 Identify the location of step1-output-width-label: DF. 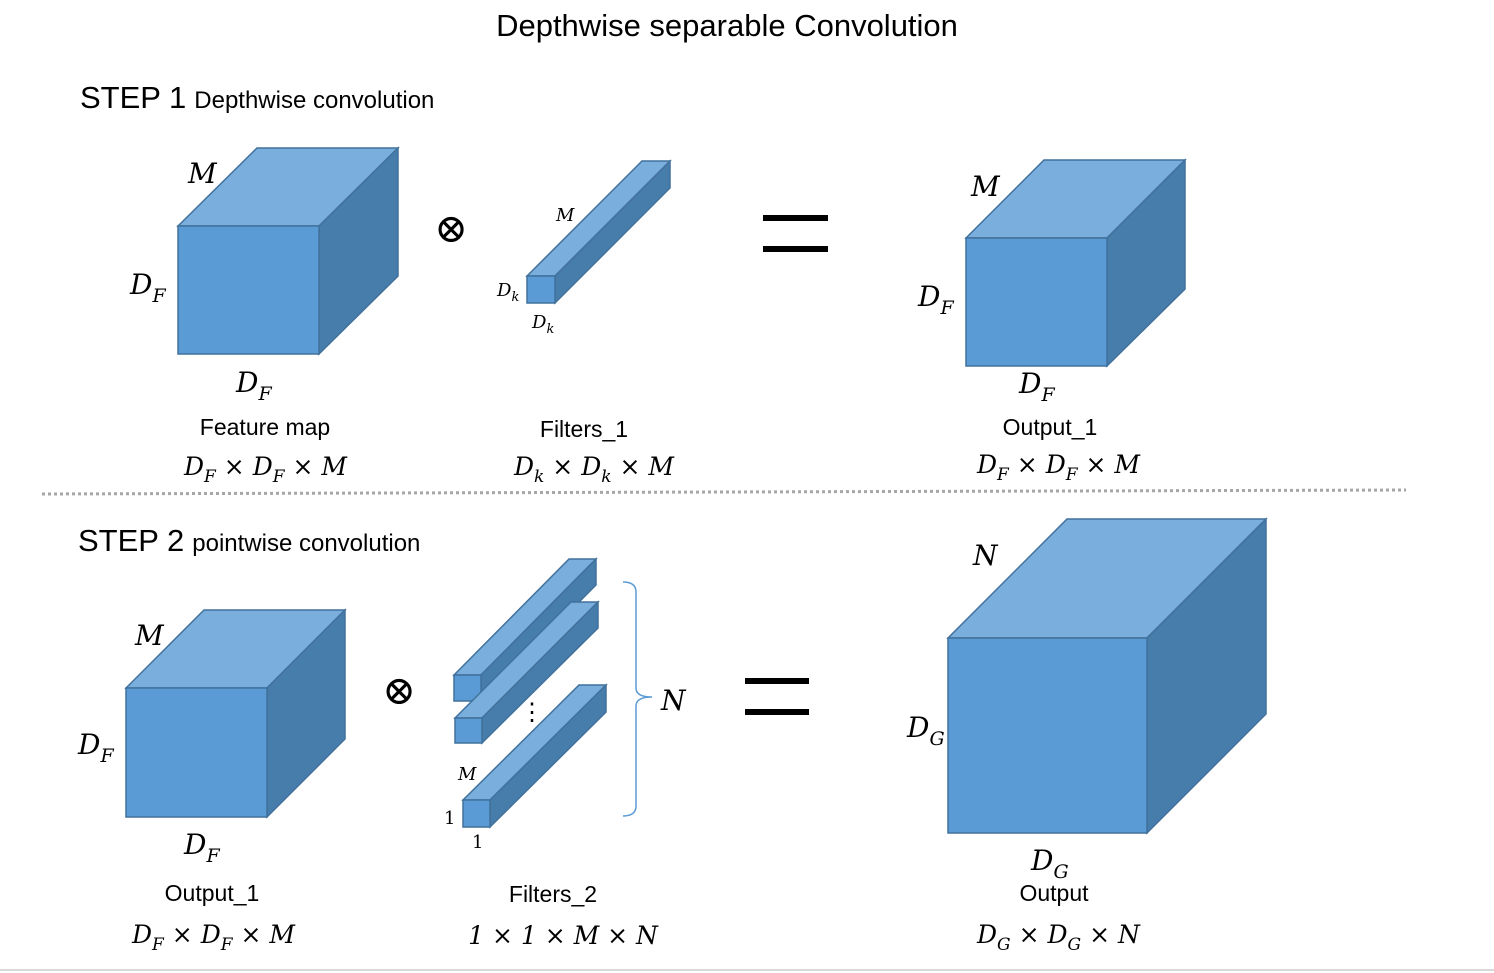
(1036, 386).